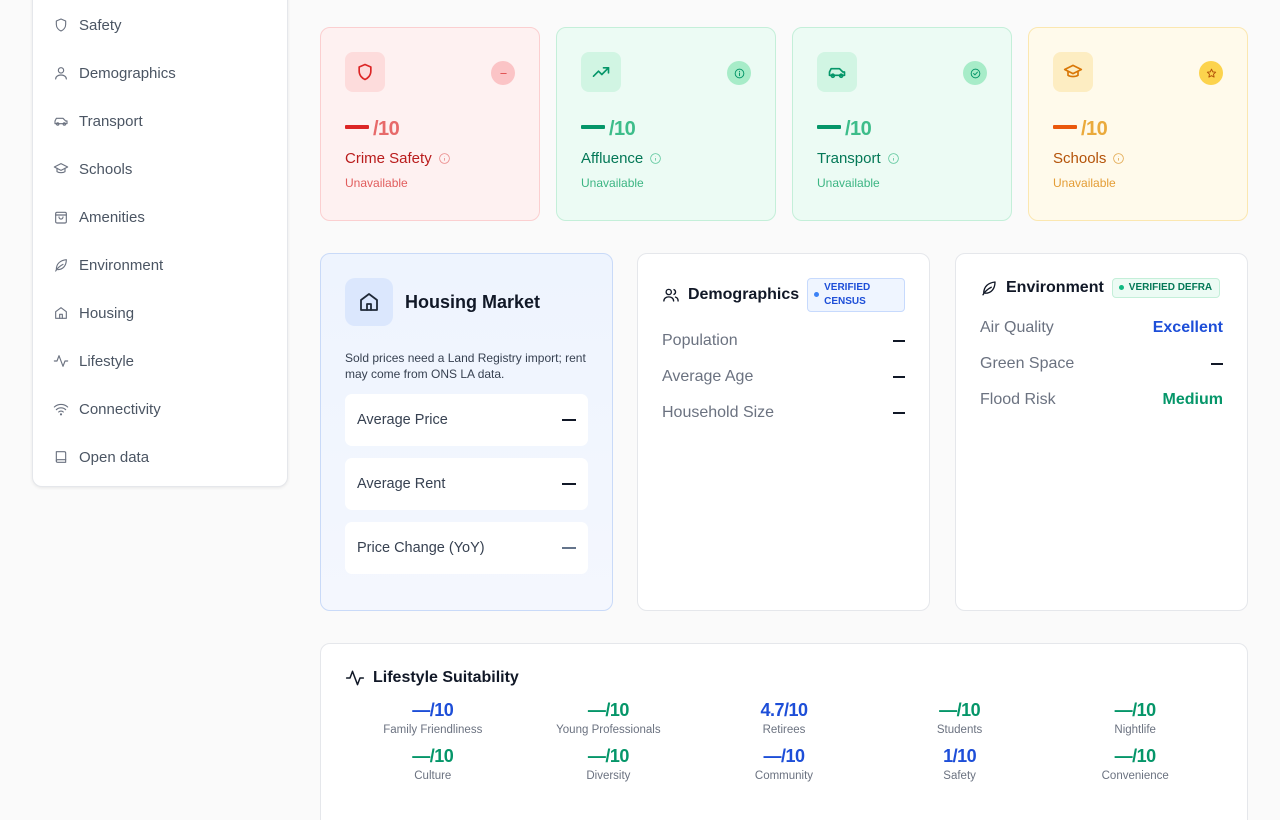 This screenshot has height=820, width=1280. Describe the element at coordinates (120, 409) in the screenshot. I see `sidebar-item-label: Connectivity` at that location.